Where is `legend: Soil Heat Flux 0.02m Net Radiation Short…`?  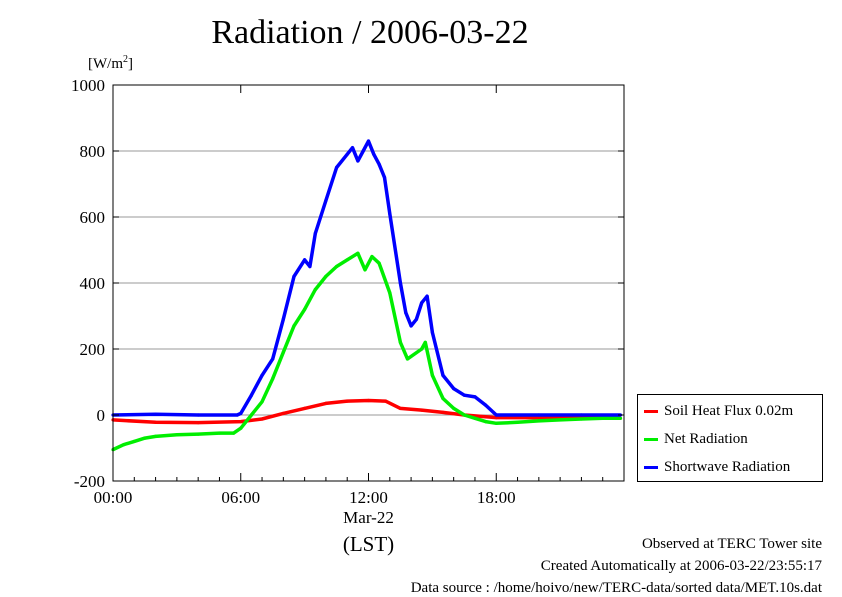
legend: Soil Heat Flux 0.02m Net Radiation Short… is located at coordinates (730, 438).